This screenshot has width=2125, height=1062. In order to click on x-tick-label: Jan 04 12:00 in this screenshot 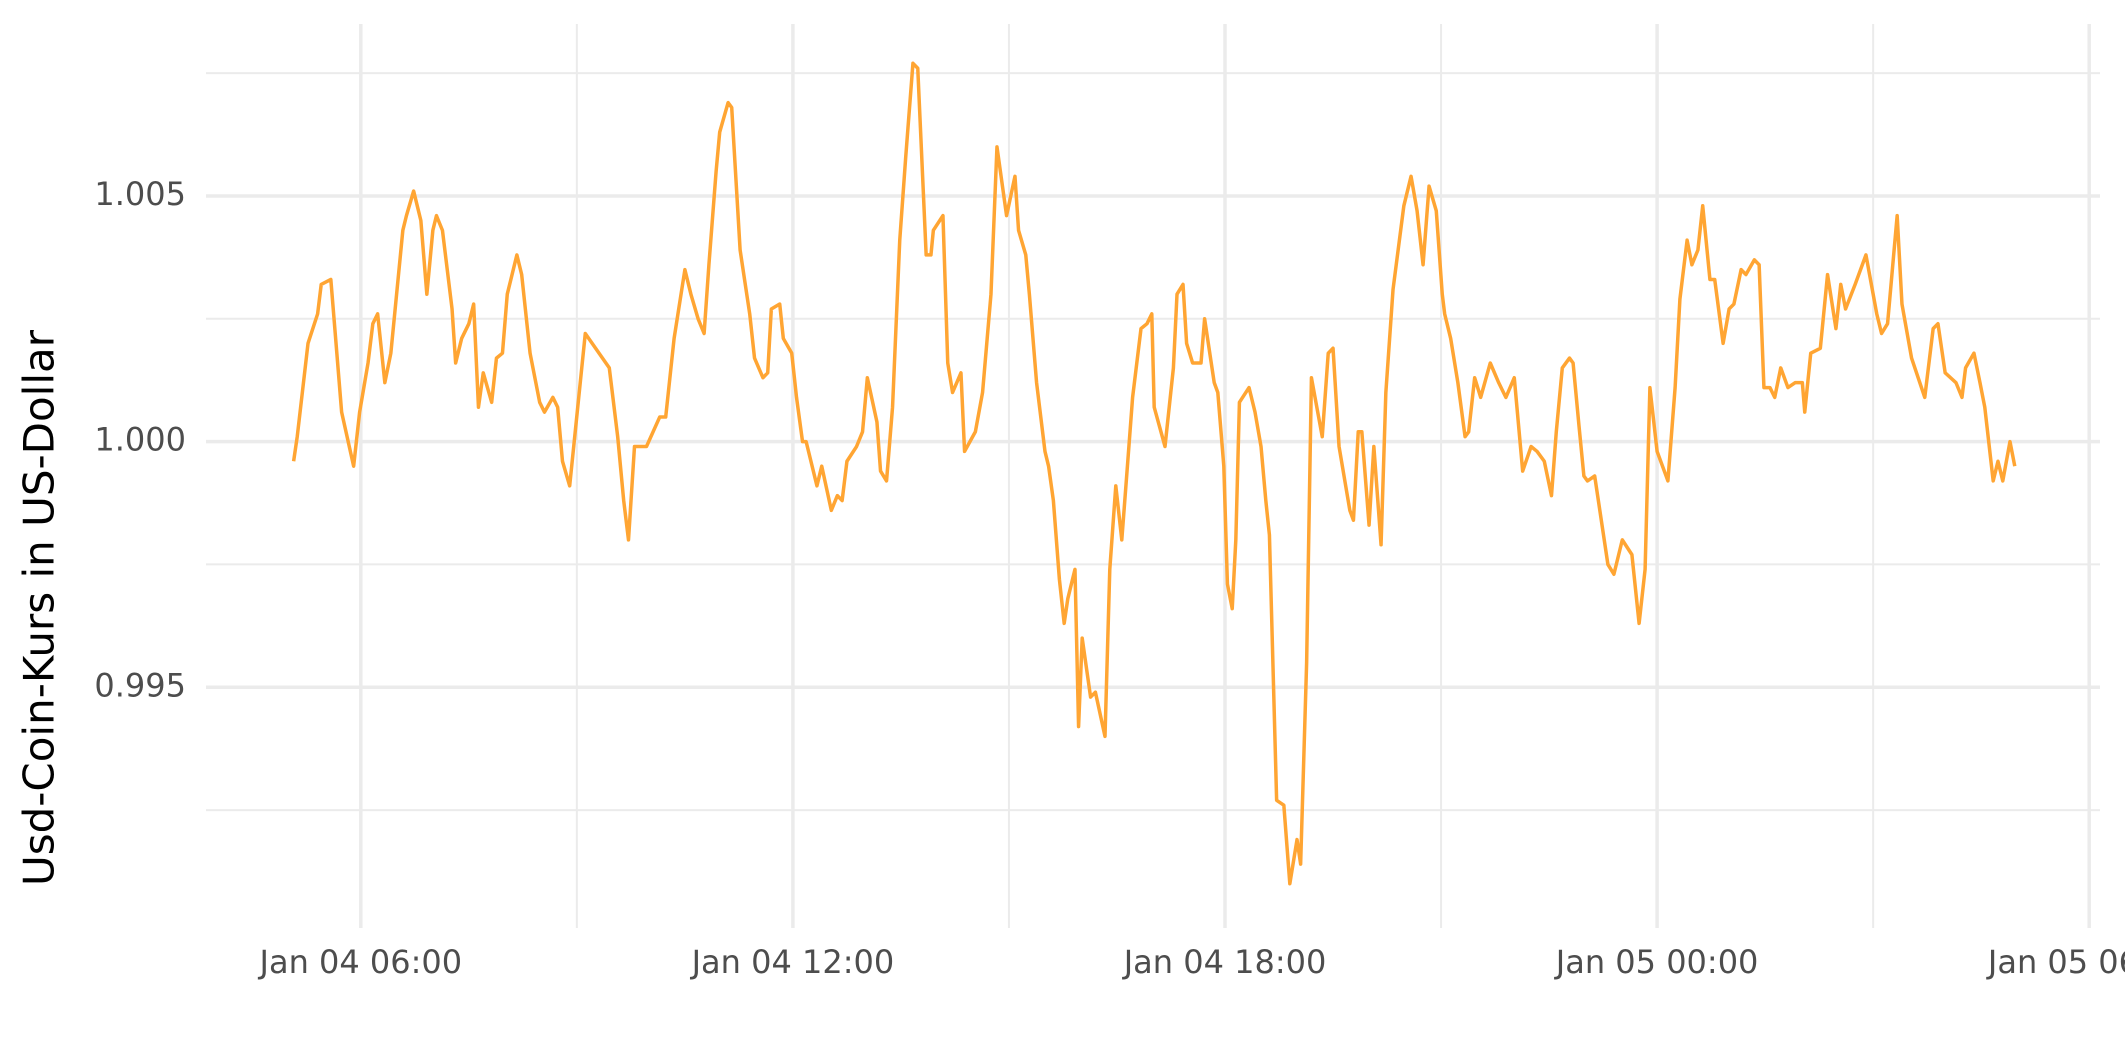, I will do `click(792, 962)`.